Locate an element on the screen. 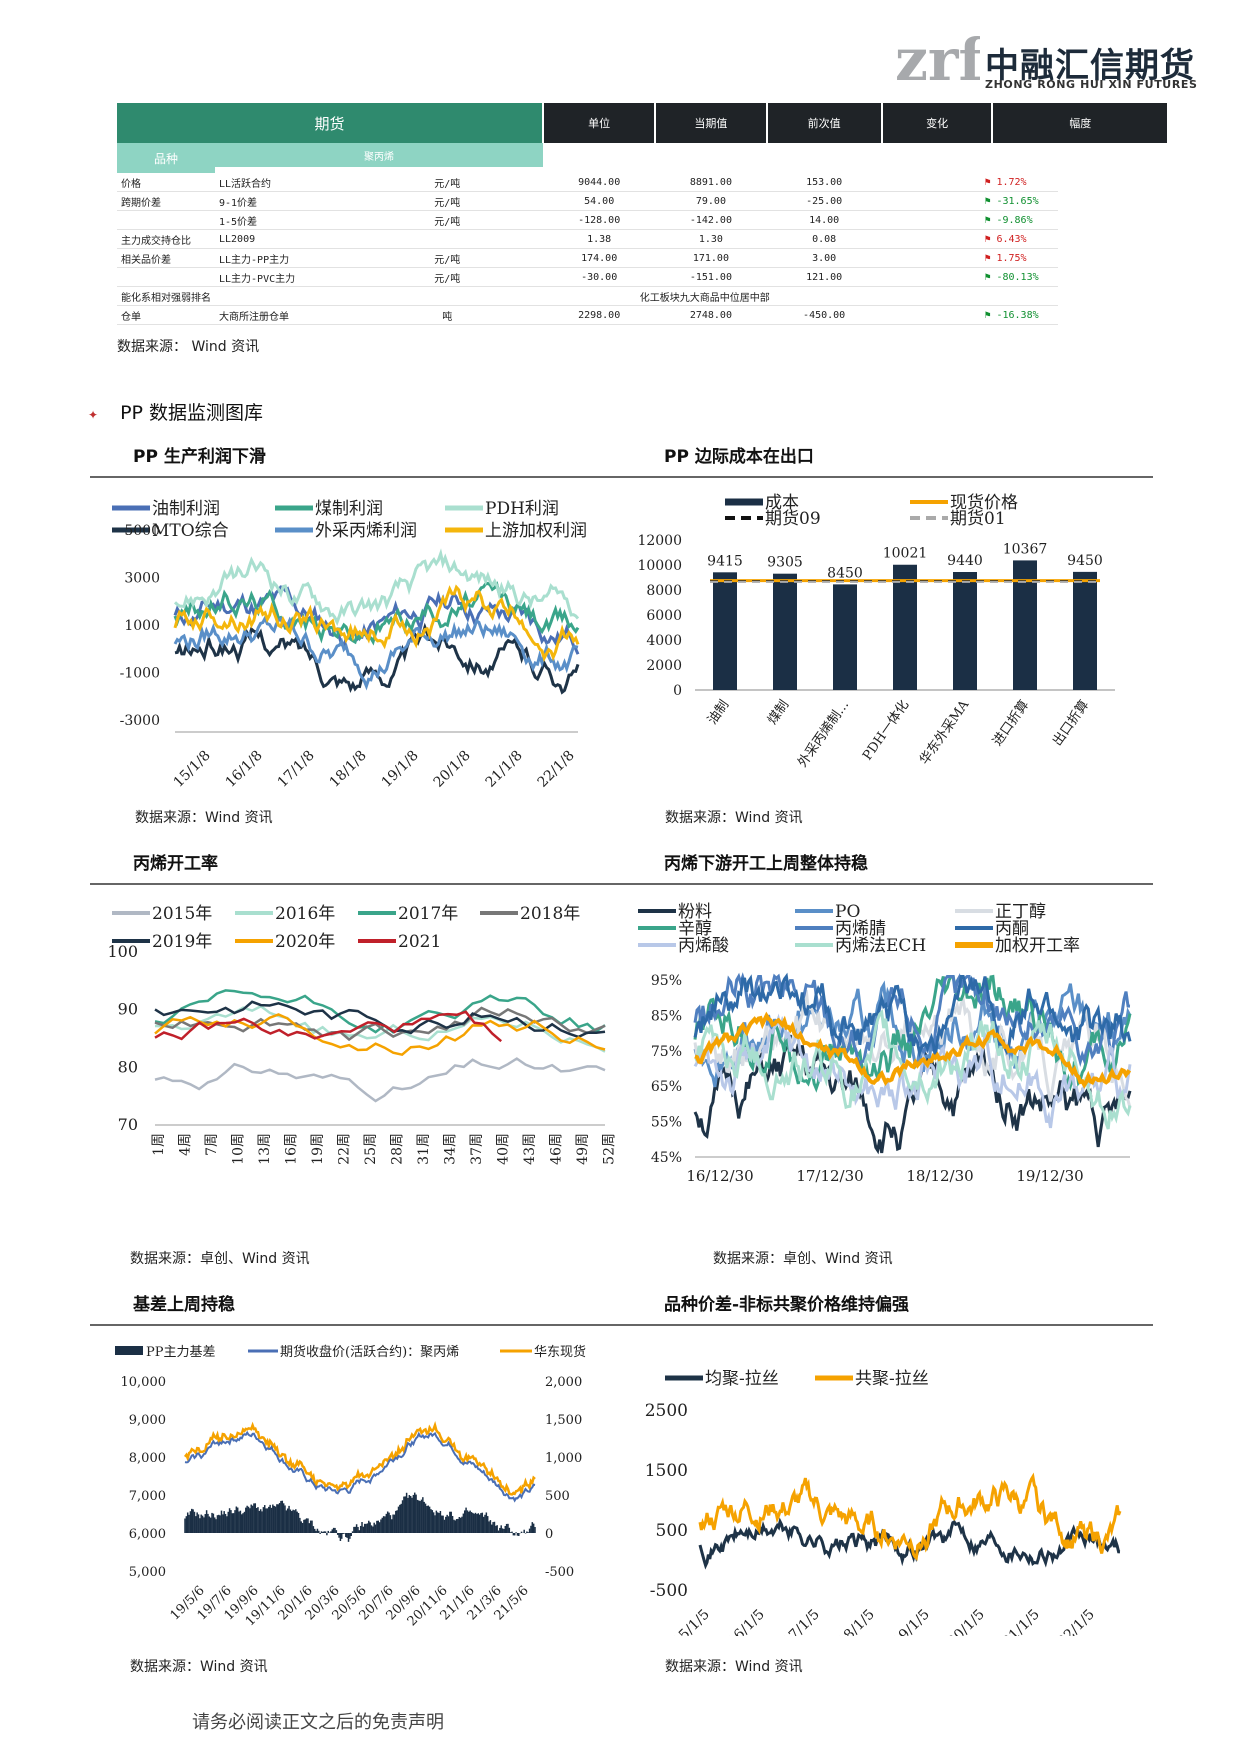 The height and width of the screenshot is (1755, 1241). x-tick-label: 49周 is located at coordinates (583, 1149).